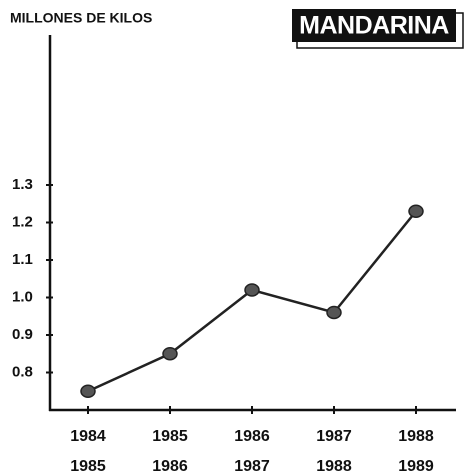 This screenshot has height=475, width=467. I want to click on y-axis-label: MILLONES DE KILOS, so click(81, 18).